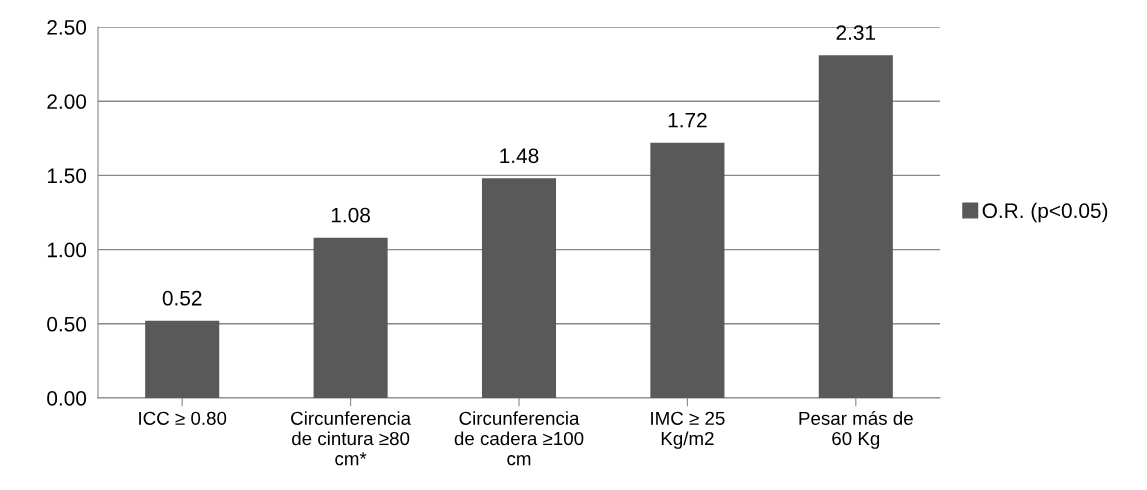 This screenshot has height=490, width=1147. I want to click on text: 1.48, so click(519, 156).